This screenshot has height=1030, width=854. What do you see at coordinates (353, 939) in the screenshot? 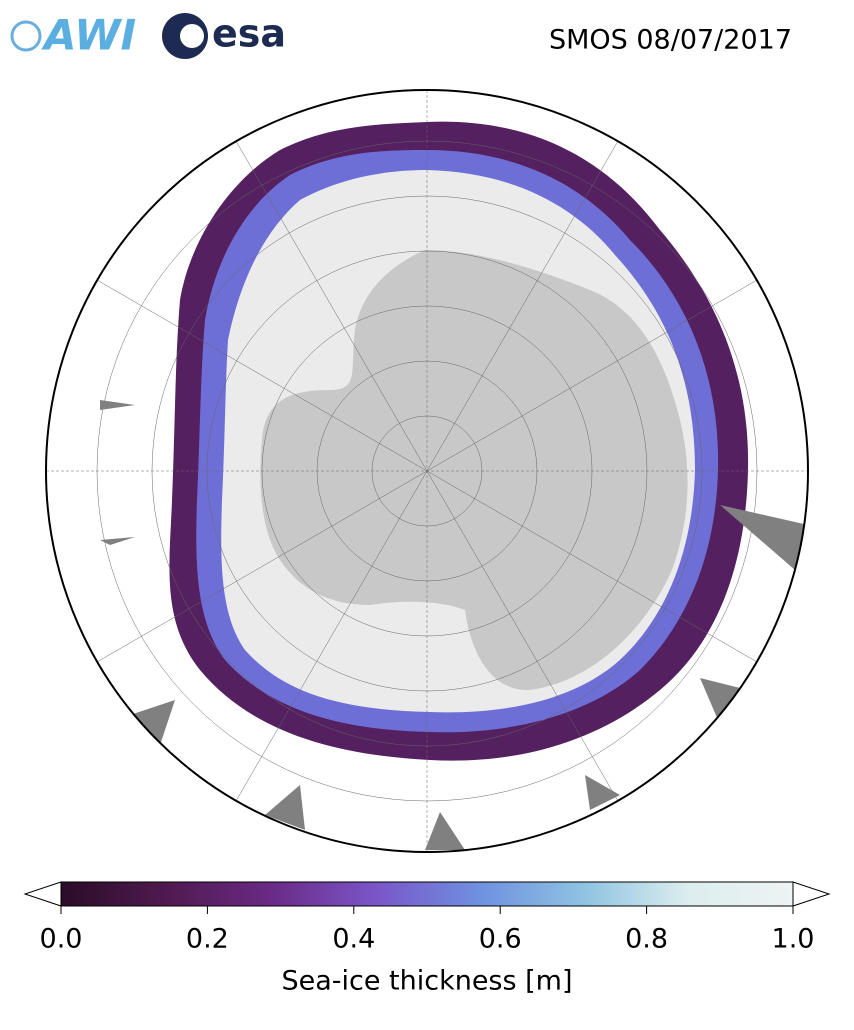
I see `colorbar-tick-label: 0.4` at bounding box center [353, 939].